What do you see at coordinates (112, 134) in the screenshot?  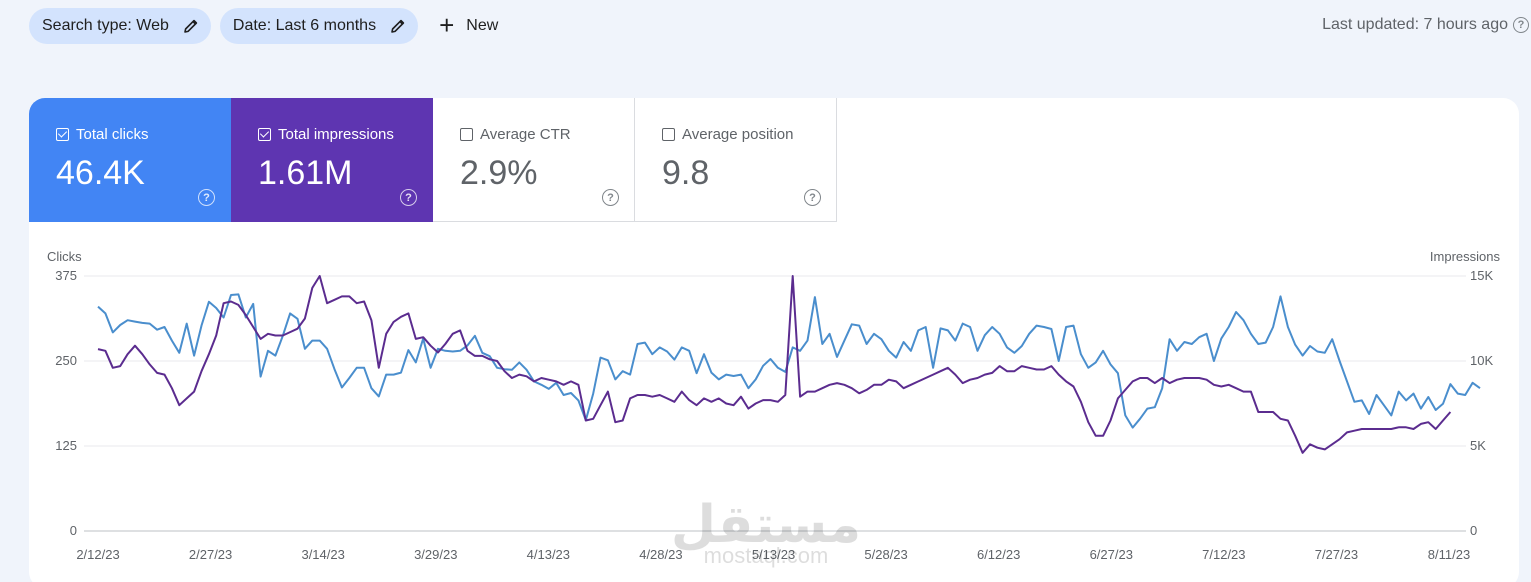 I see `metric-label: Total clicks` at bounding box center [112, 134].